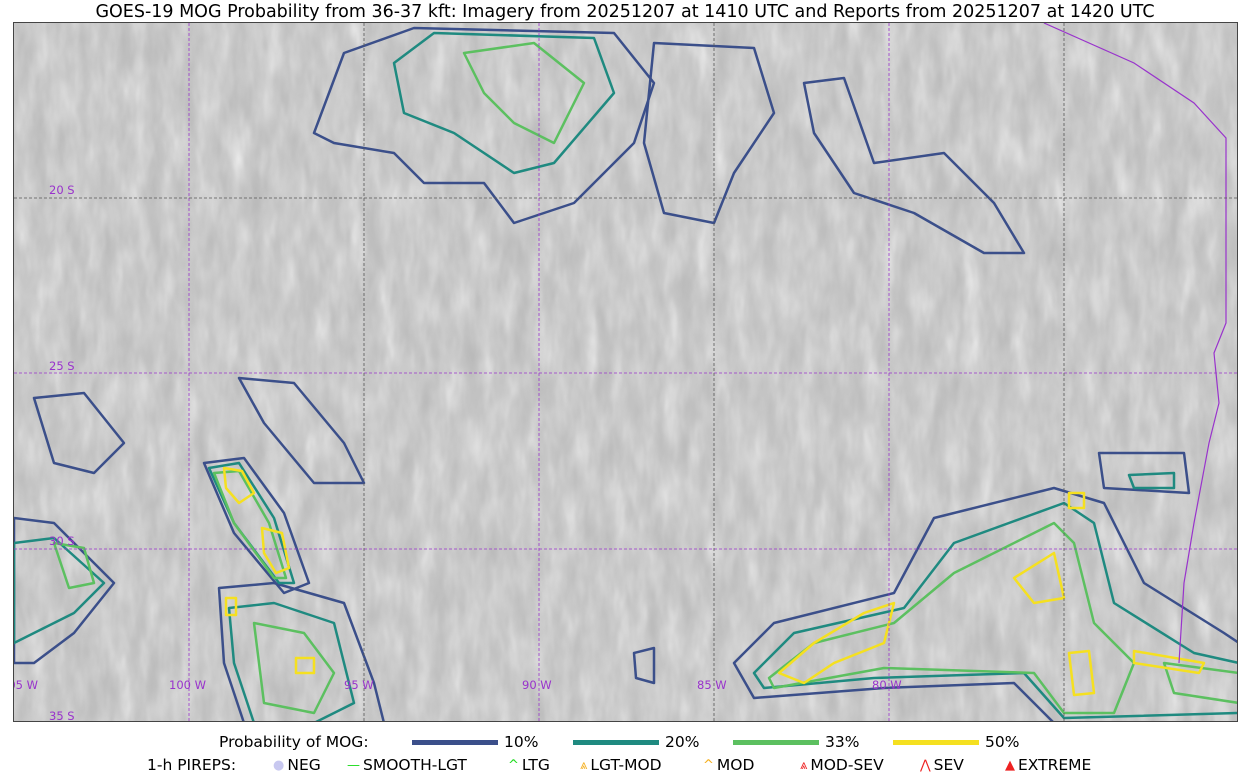 This screenshot has width=1250, height=782. I want to click on pirep-label: EXTREME, so click(1055, 765).